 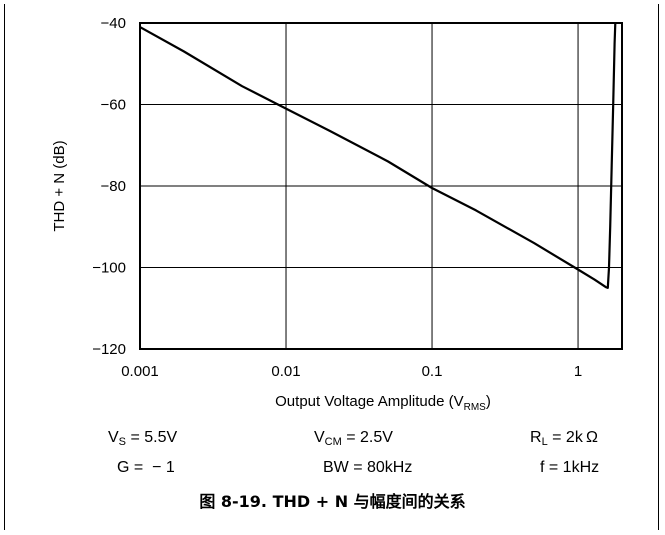 What do you see at coordinates (113, 23) in the screenshot?
I see `y-tick-label: −40` at bounding box center [113, 23].